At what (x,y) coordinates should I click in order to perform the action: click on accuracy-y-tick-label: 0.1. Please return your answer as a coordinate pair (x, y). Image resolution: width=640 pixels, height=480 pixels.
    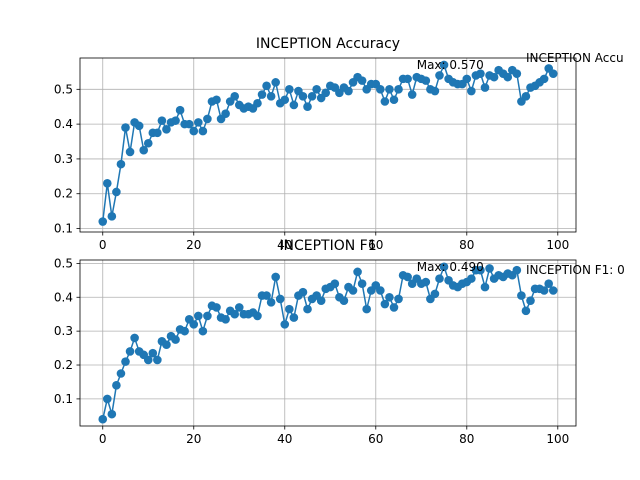
    Looking at the image, I should click on (63, 229).